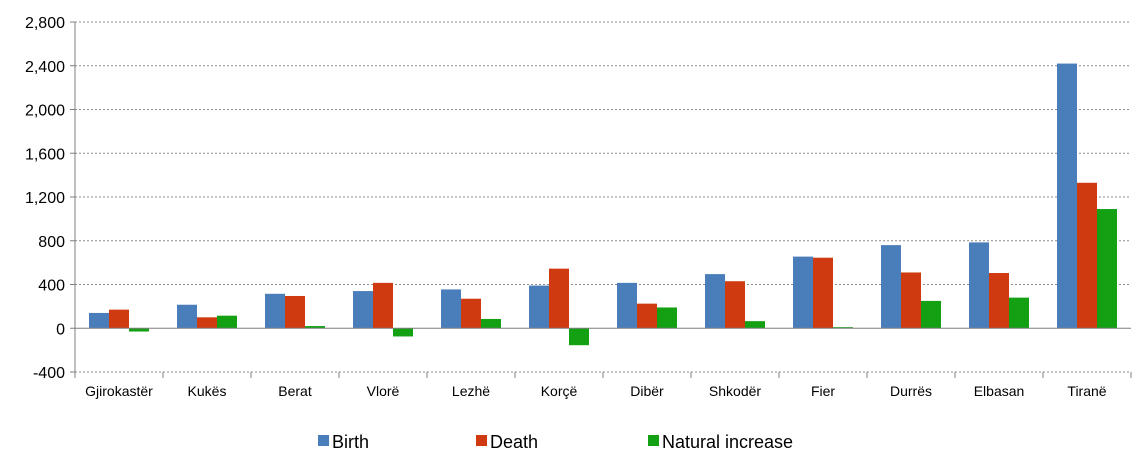  Describe the element at coordinates (45, 154) in the screenshot. I see `y-tick-label: 1,600` at that location.